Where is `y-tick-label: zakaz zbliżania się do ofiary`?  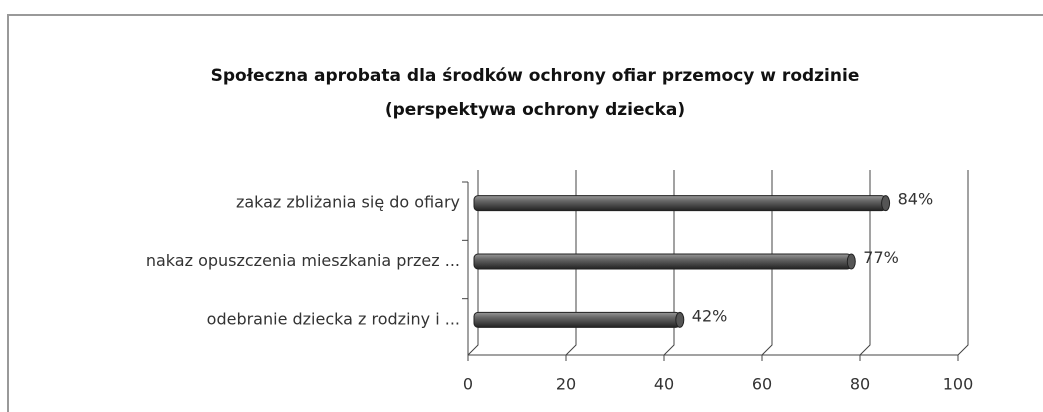 y-tick-label: zakaz zbliżania się do ofiary is located at coordinates (348, 202).